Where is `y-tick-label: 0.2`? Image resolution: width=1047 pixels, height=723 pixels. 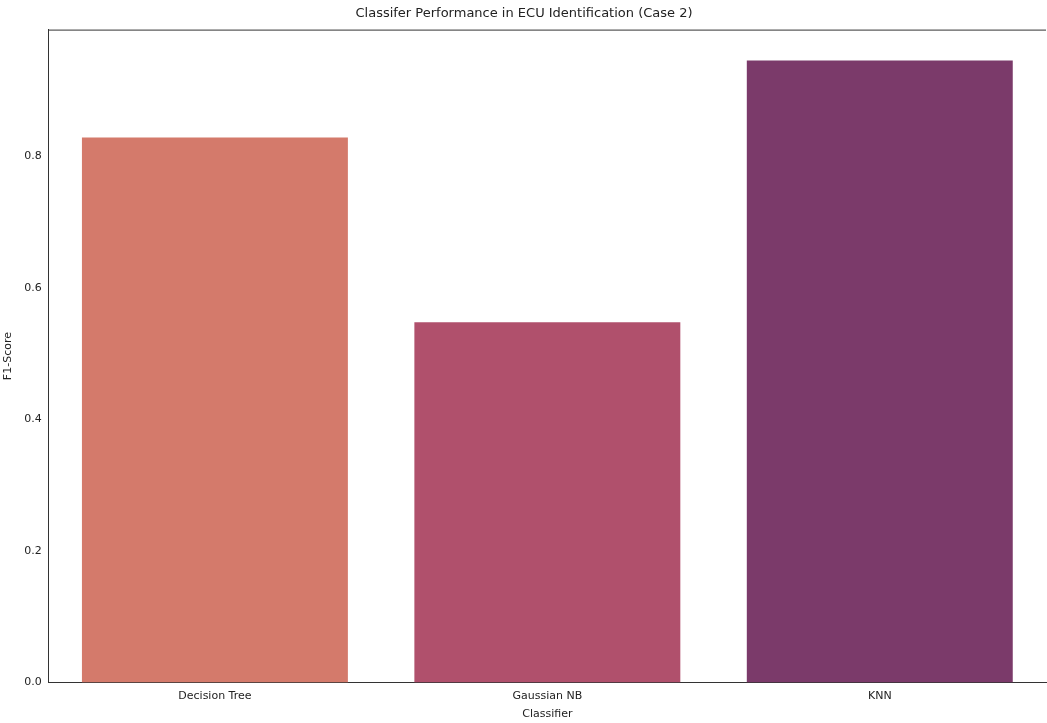 y-tick-label: 0.2 is located at coordinates (33, 550).